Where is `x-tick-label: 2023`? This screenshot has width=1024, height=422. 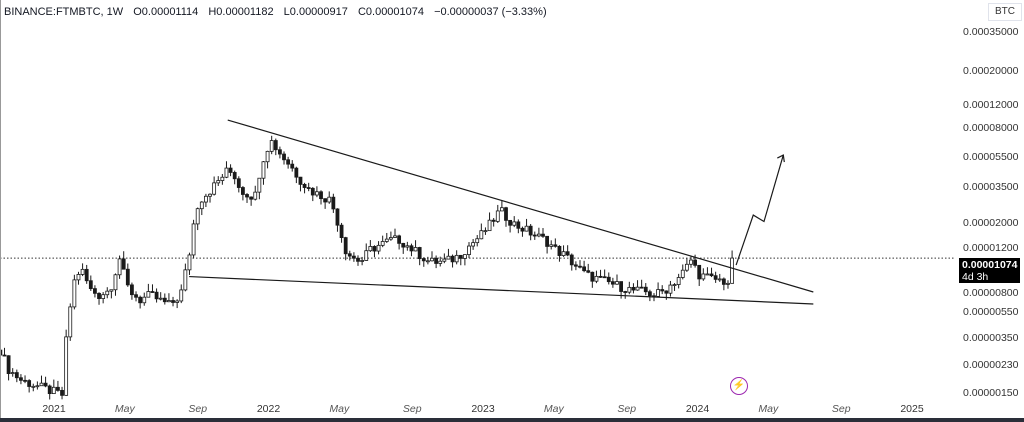
x-tick-label: 2023 is located at coordinates (483, 409).